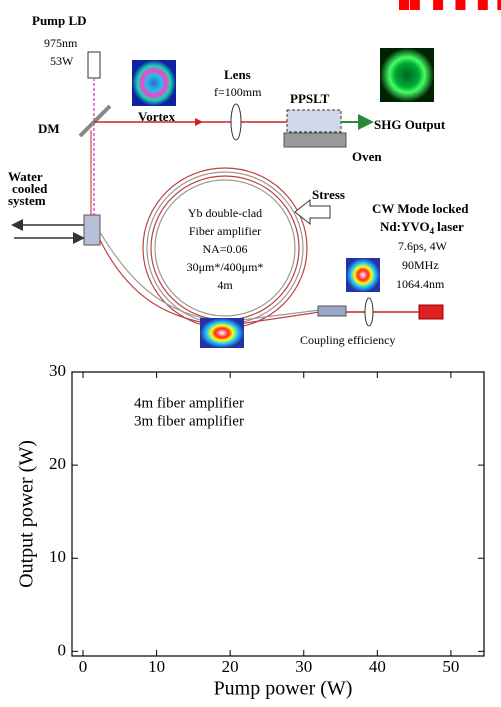  I want to click on seed-mode-image, so click(363, 275).